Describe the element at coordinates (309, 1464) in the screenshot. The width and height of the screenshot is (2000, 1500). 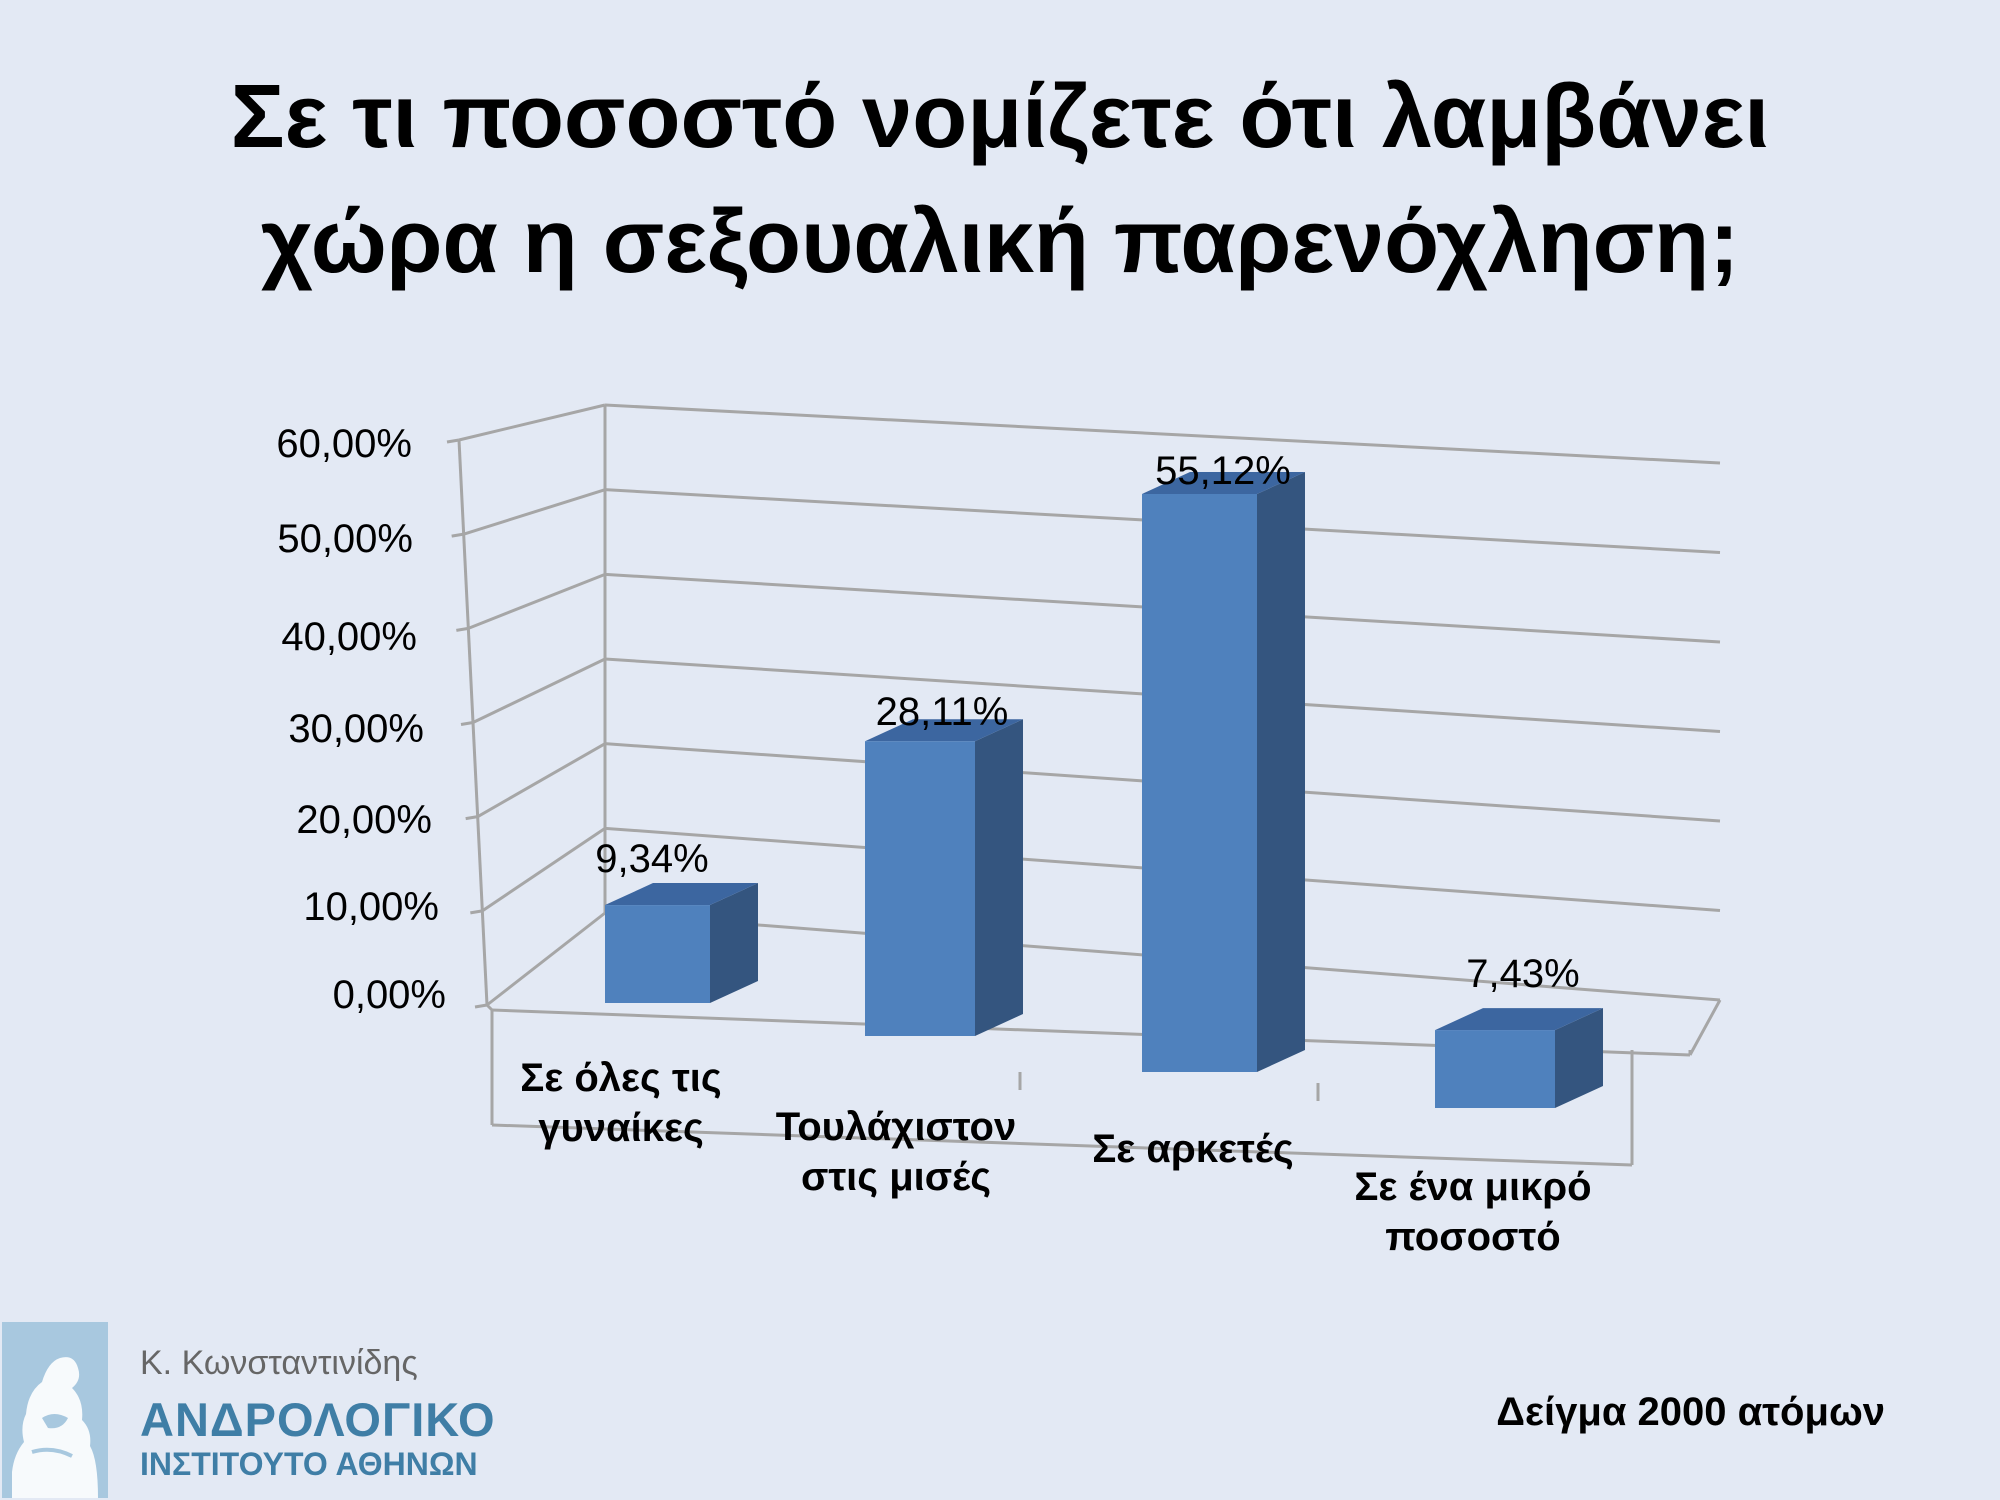
I see `logo-institute-line-2: ΙΝΣΤΙΤΟΥΤΟ ΑΘΗΝΩΝ` at that location.